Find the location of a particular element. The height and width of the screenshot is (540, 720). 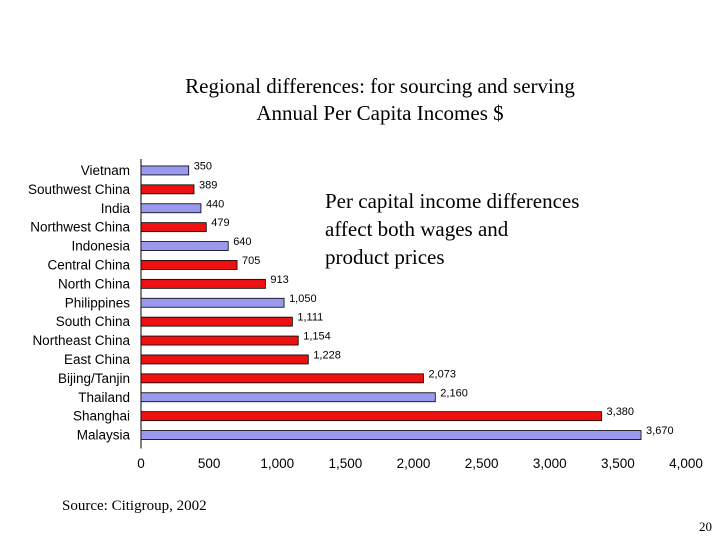

data-label: 1,050 is located at coordinates (303, 299).